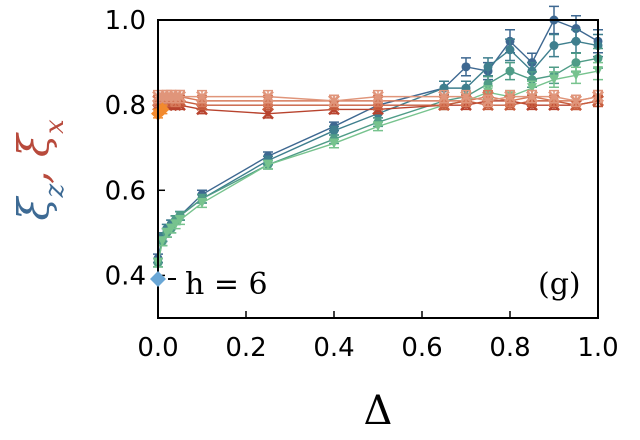 This screenshot has width=640, height=440. What do you see at coordinates (333, 348) in the screenshot?
I see `x-tick-label: 0.4` at bounding box center [333, 348].